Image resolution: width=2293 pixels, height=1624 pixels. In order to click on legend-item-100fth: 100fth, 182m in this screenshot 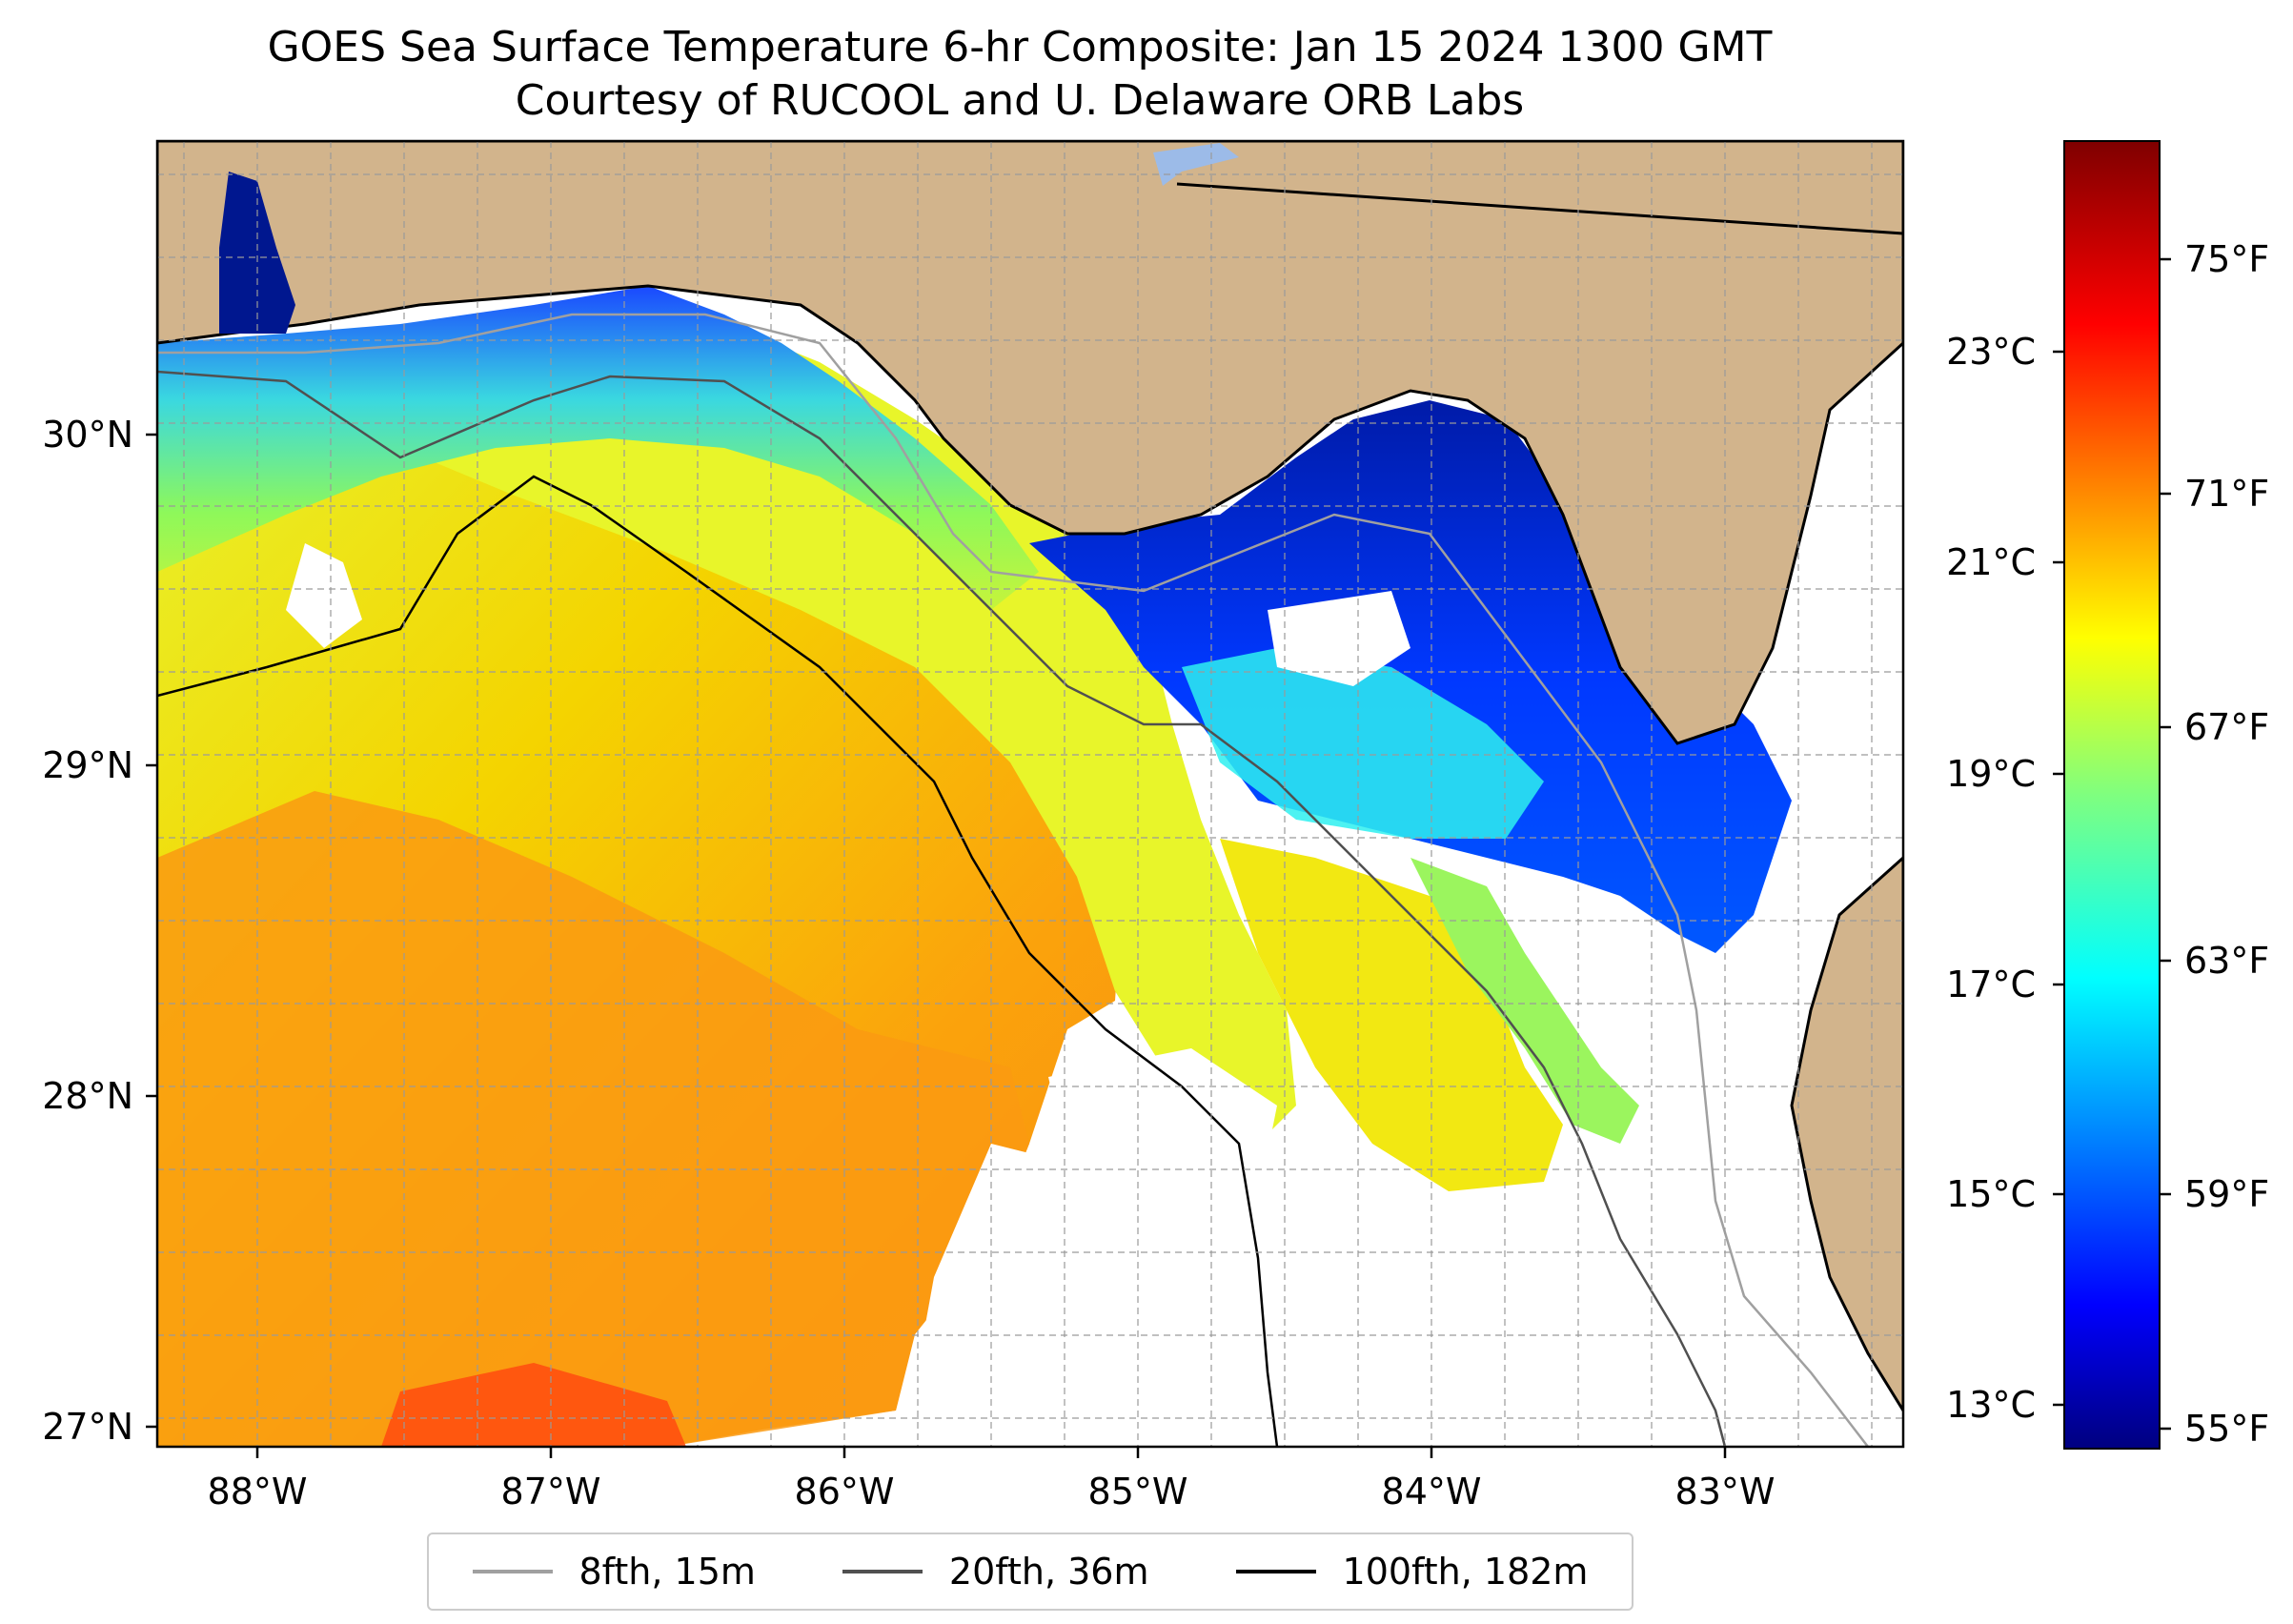, I will do `click(1412, 1572)`.